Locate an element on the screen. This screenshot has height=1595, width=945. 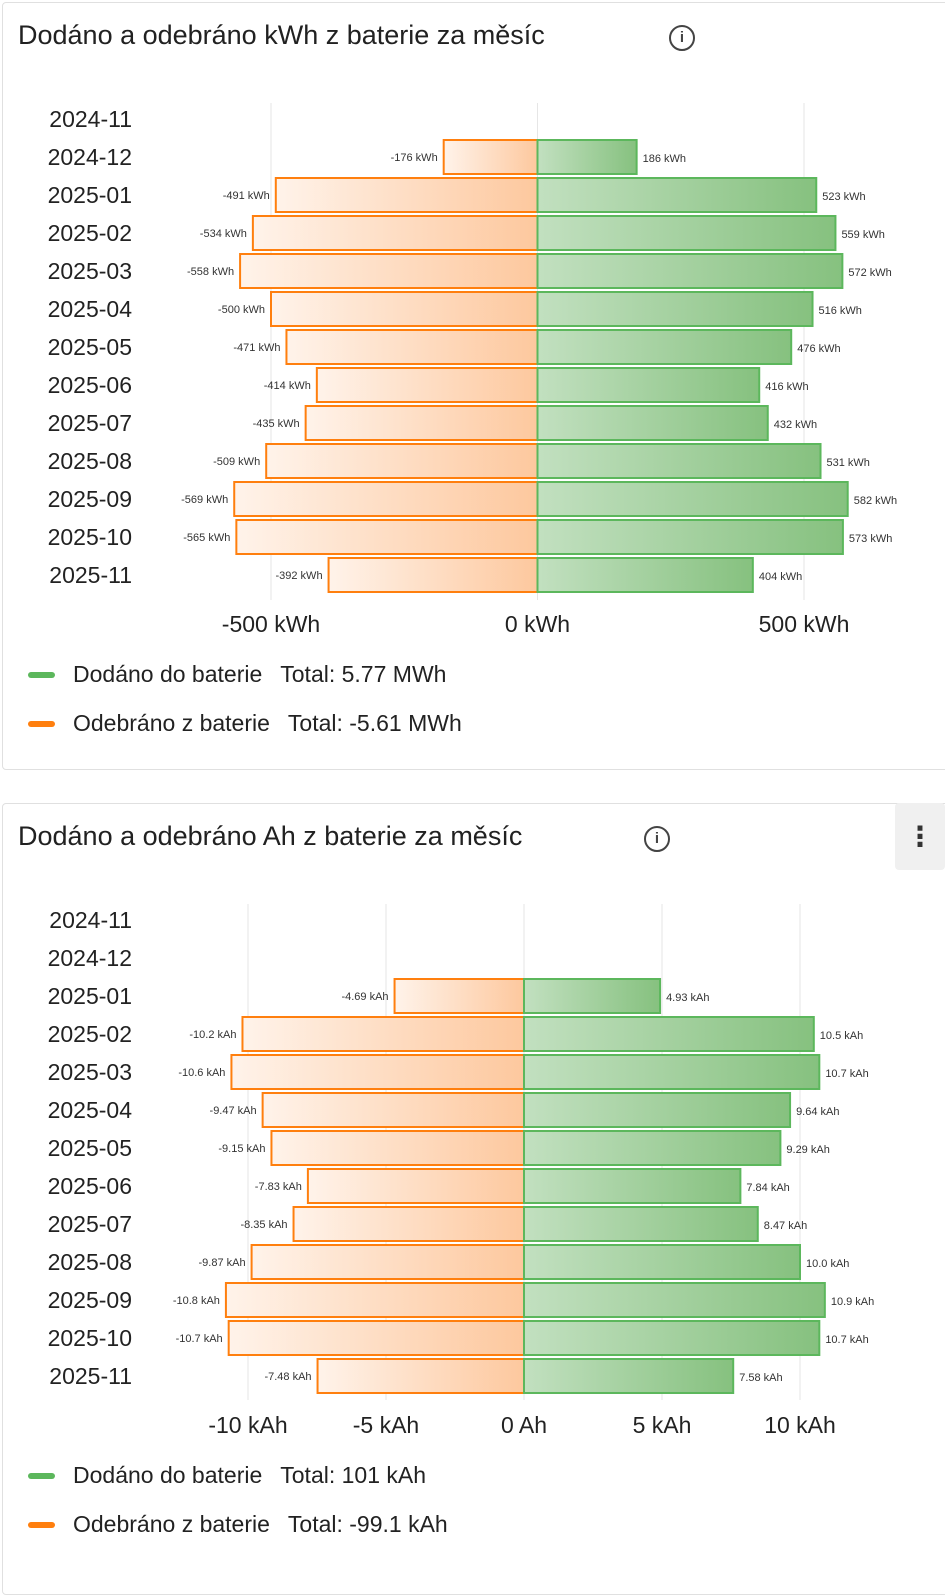
data-label: -9.15 kAh is located at coordinates (241, 1149).